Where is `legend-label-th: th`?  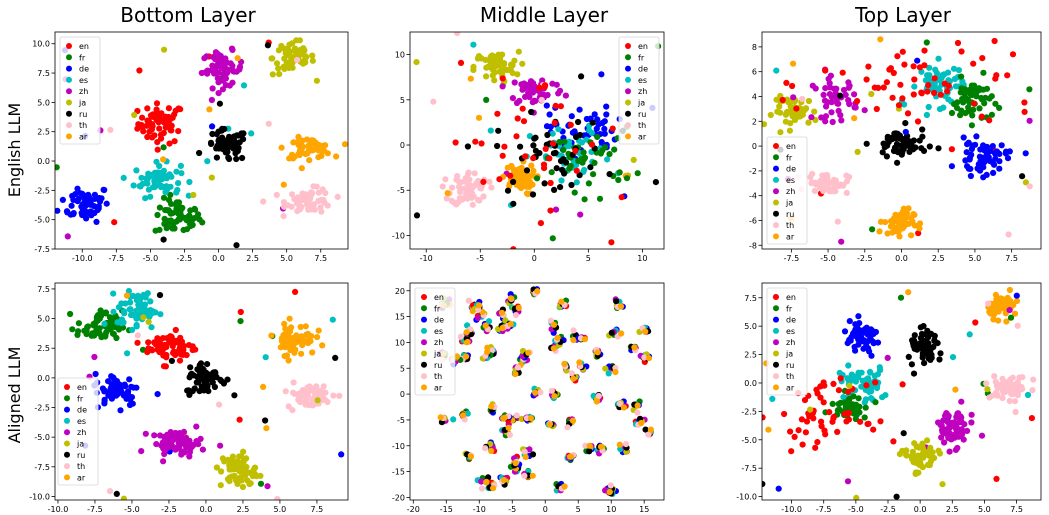 legend-label-th: th is located at coordinates (790, 225).